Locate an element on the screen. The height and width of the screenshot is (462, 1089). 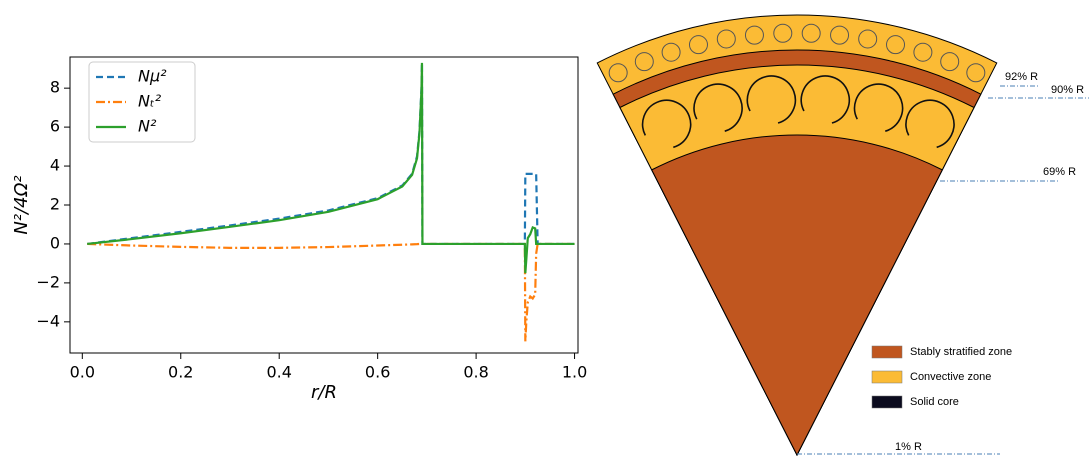
x-tick-label: 0.4 is located at coordinates (278, 372).